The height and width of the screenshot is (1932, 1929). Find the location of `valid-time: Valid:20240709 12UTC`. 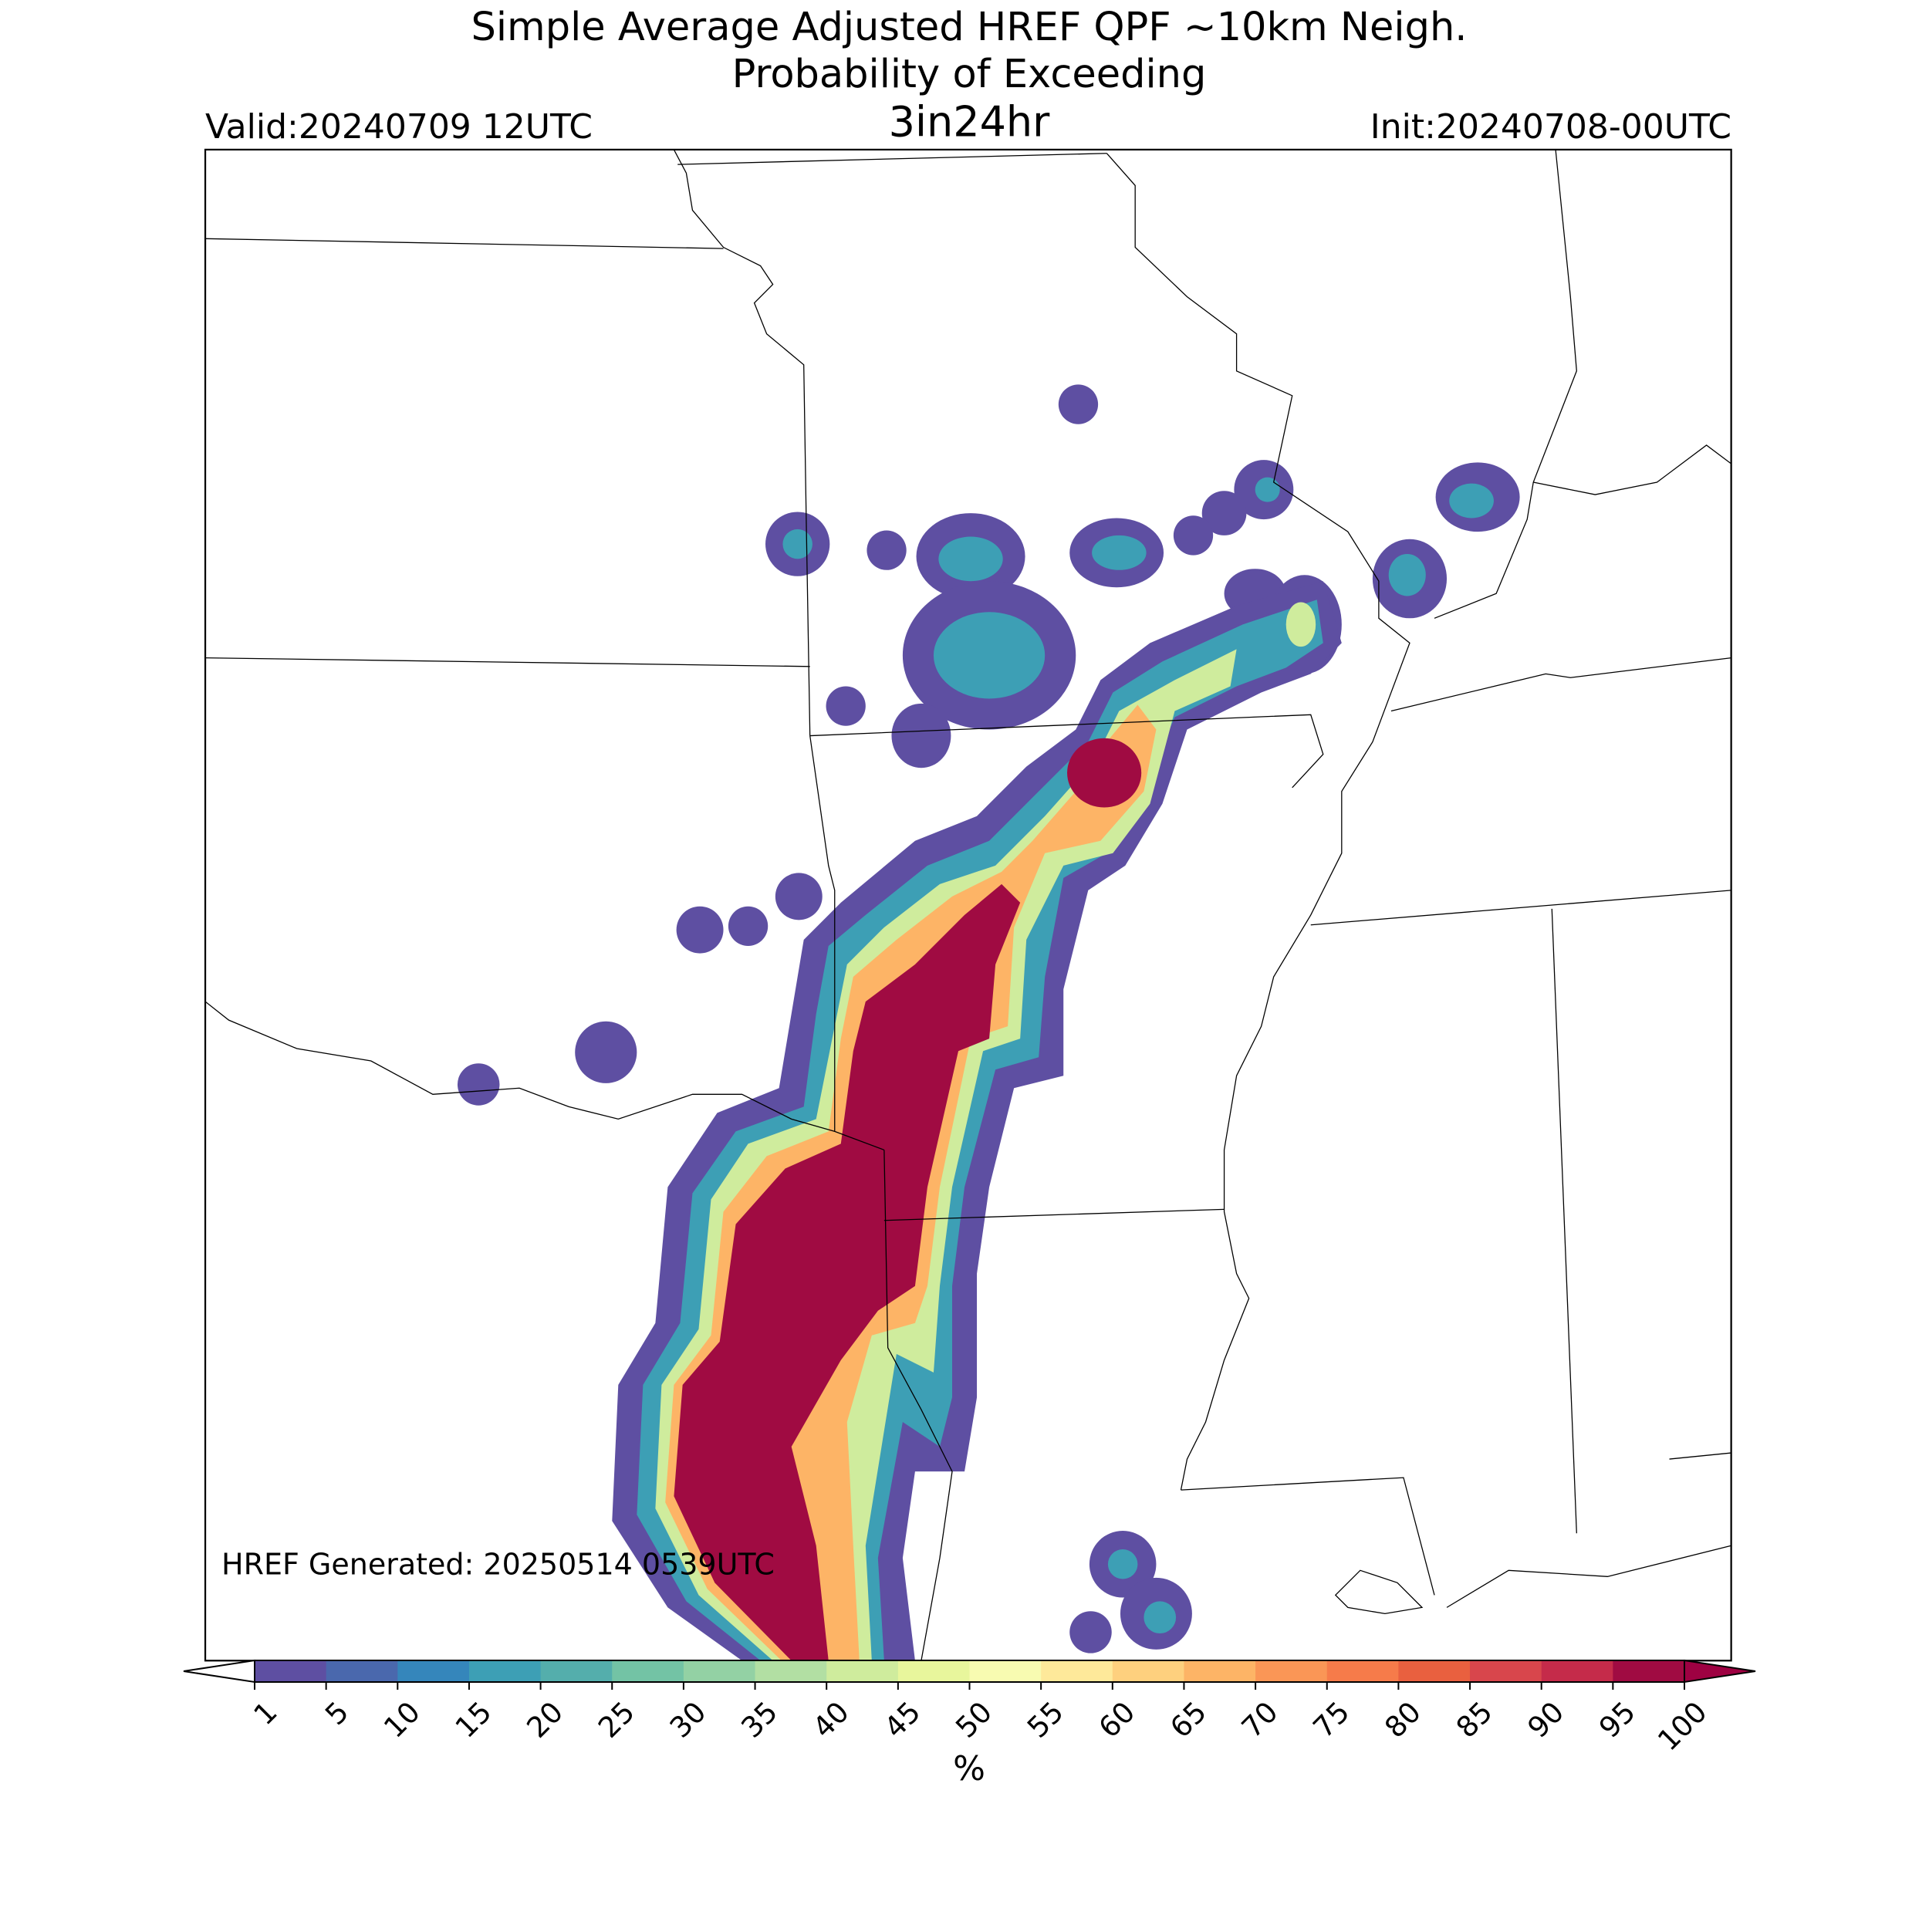

valid-time: Valid:20240709 12UTC is located at coordinates (399, 127).